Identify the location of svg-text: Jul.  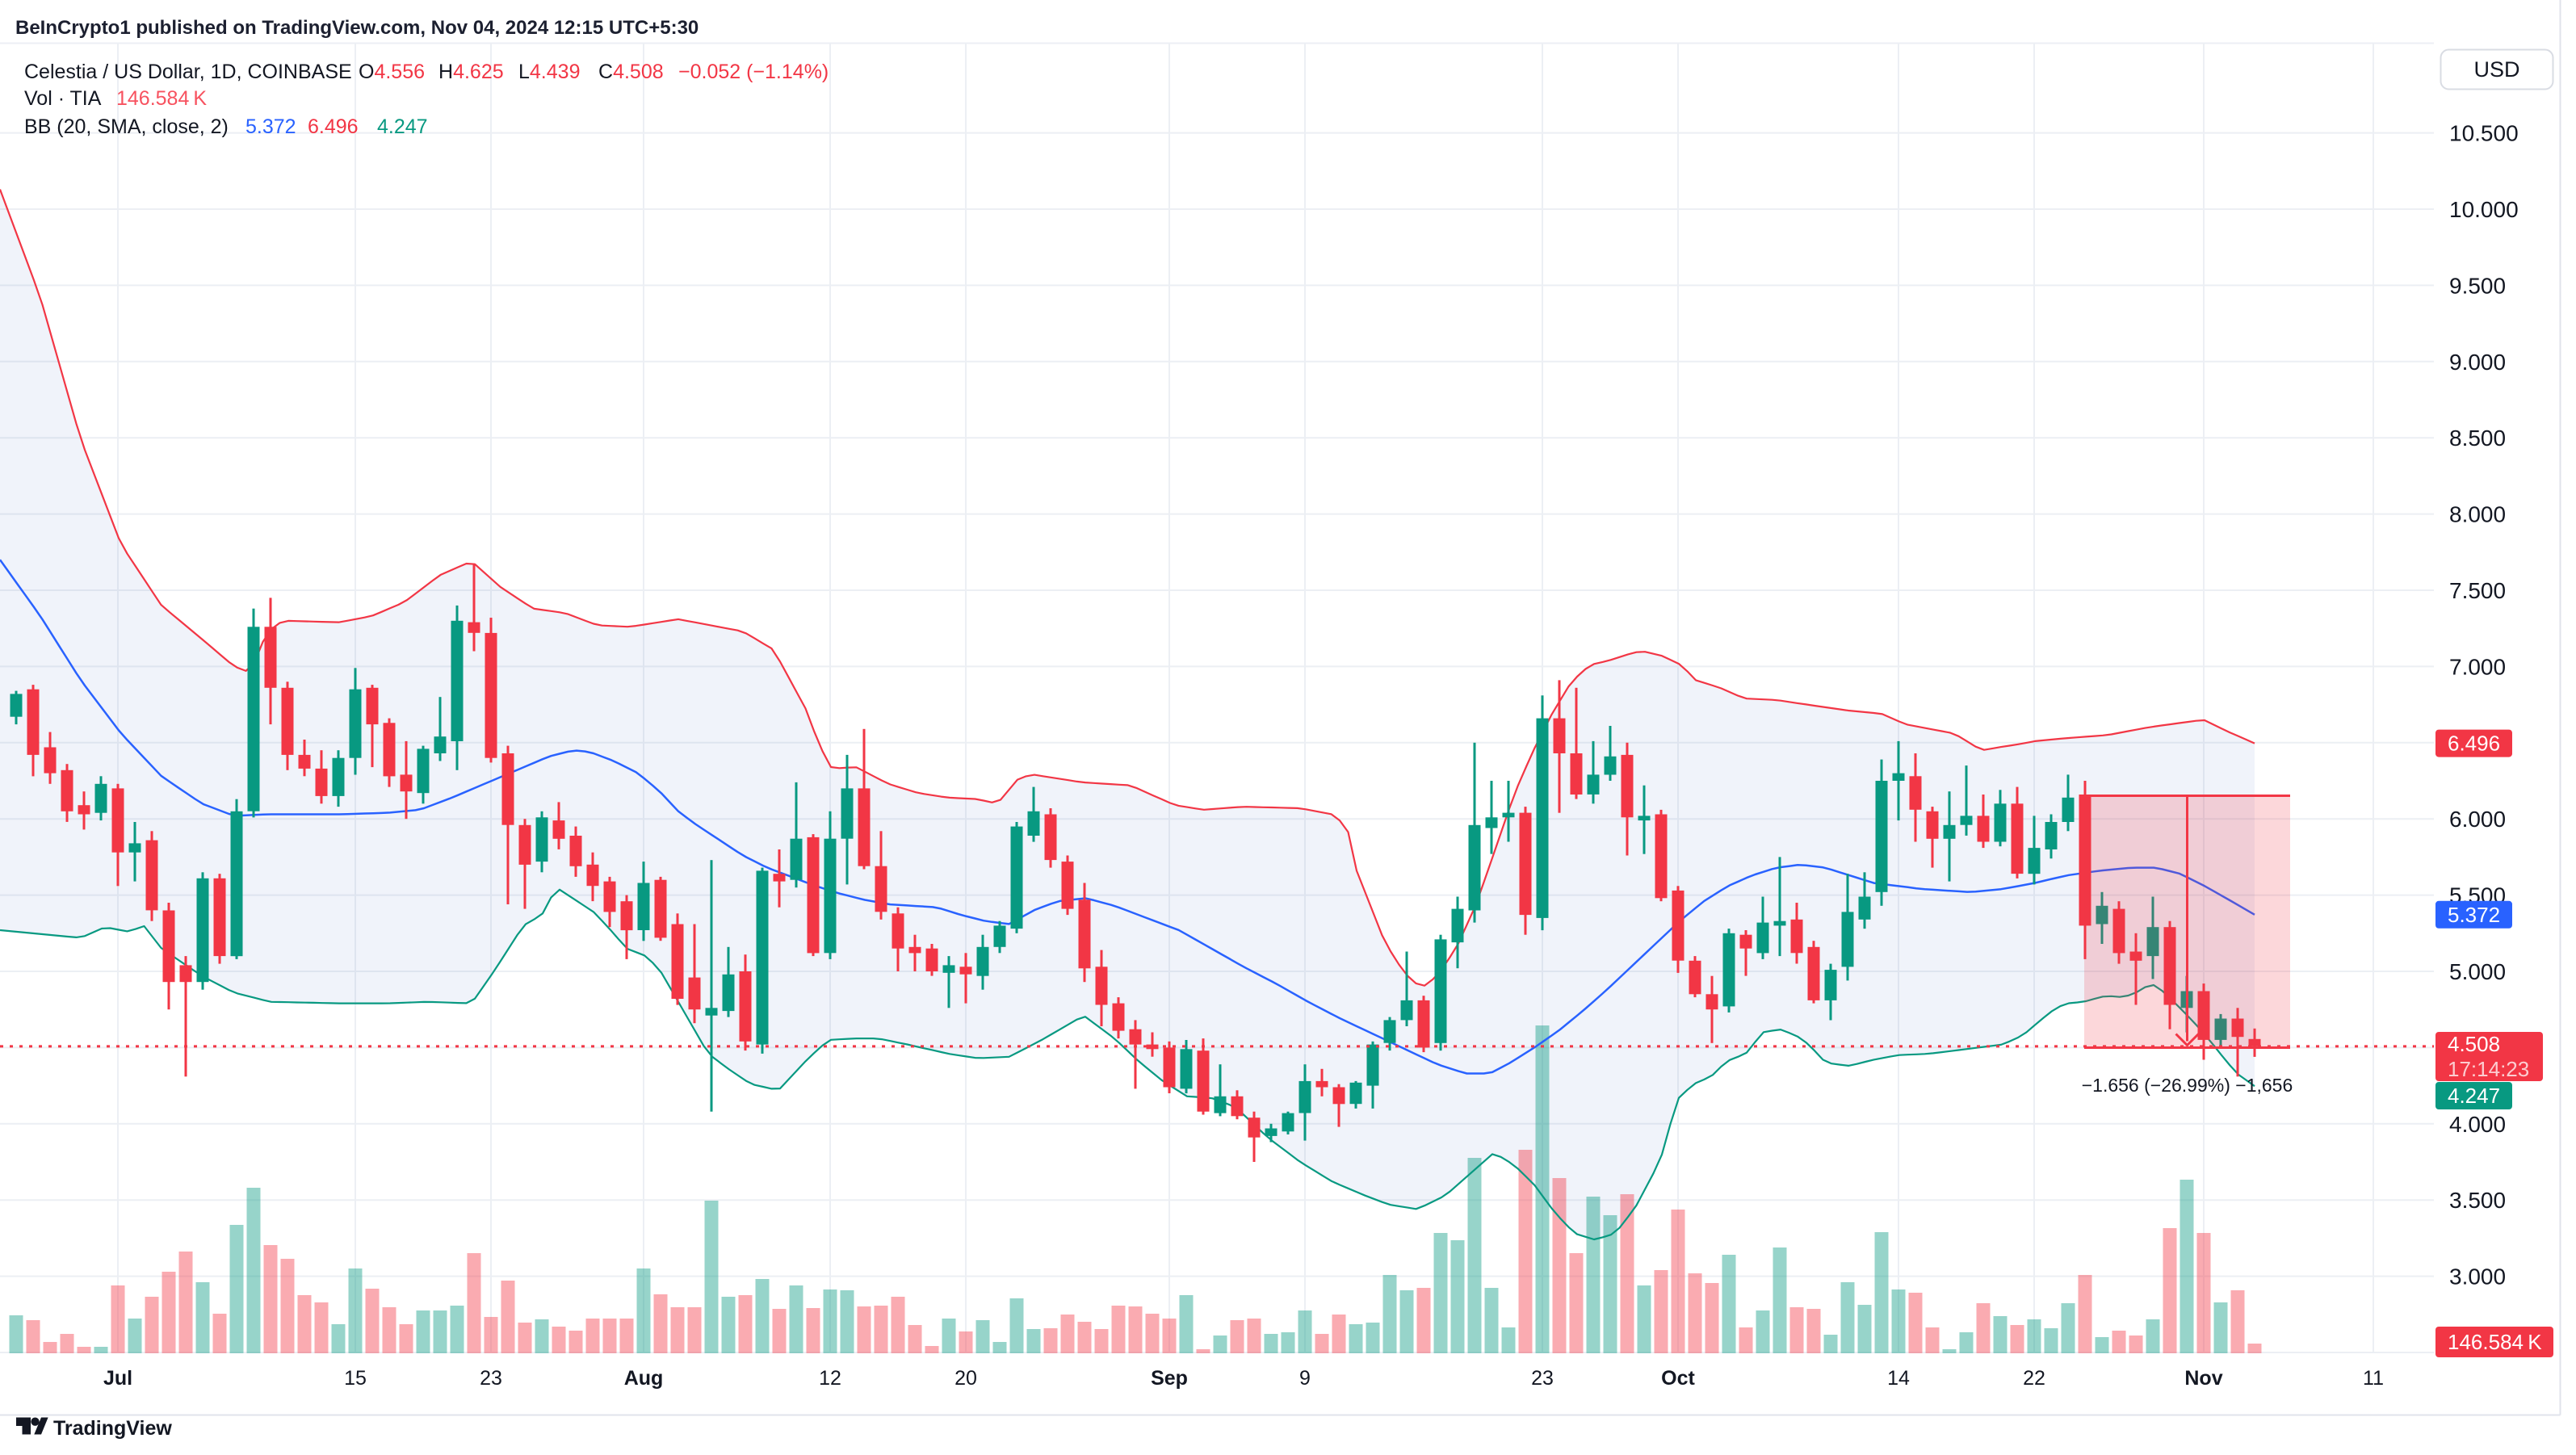
(117, 1378).